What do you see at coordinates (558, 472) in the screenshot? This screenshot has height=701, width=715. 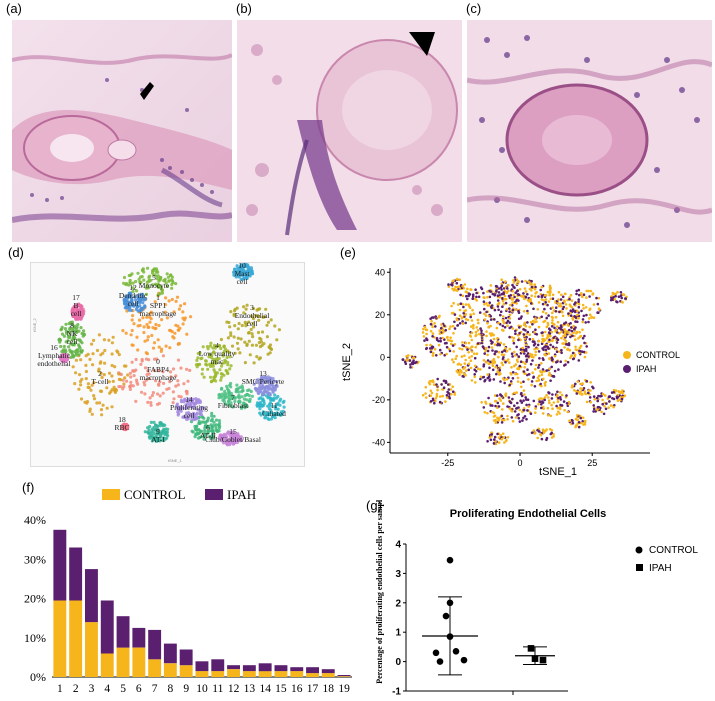 I see `tsne-e-x-axis-label: tSNE_1` at bounding box center [558, 472].